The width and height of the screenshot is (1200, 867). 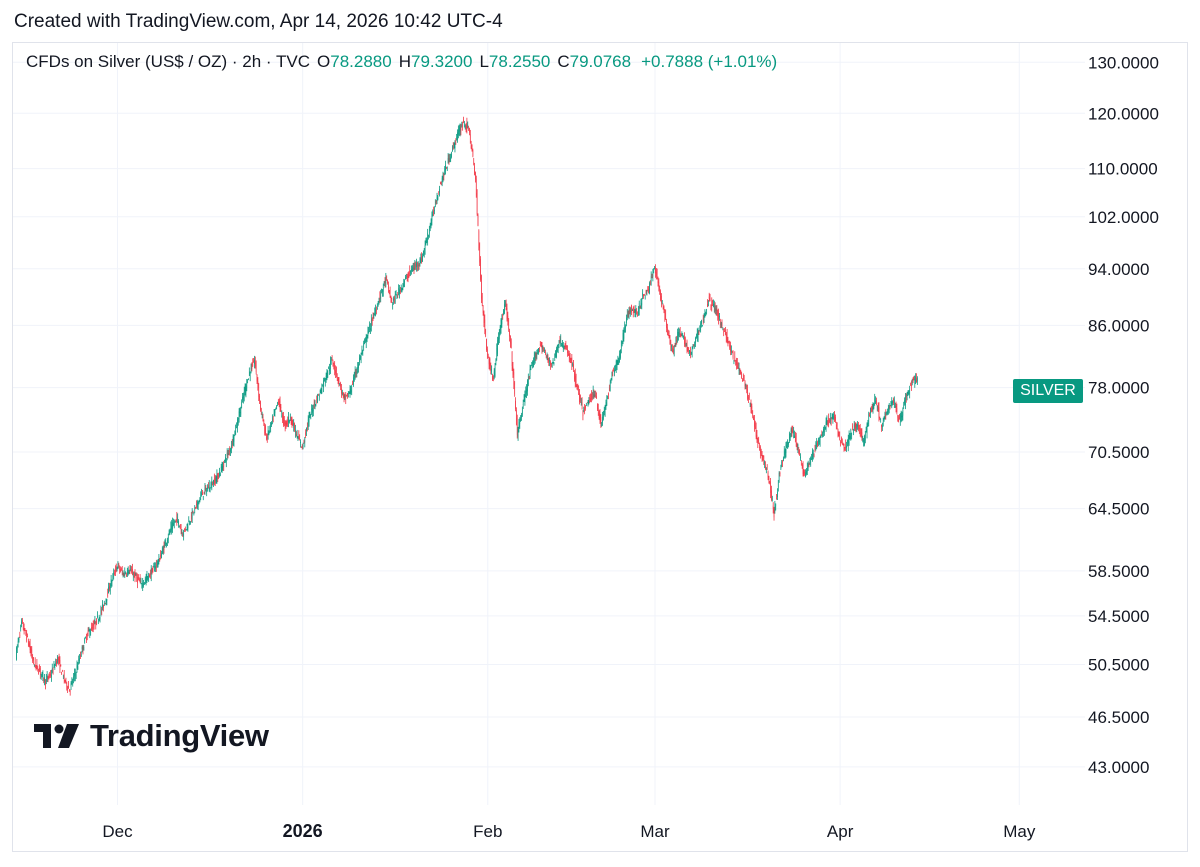 What do you see at coordinates (1118, 767) in the screenshot?
I see `y-tick-label: 43.0000` at bounding box center [1118, 767].